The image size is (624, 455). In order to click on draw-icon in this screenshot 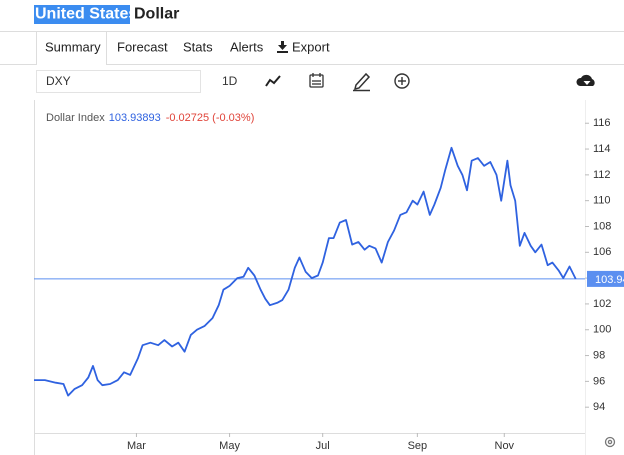, I will do `click(362, 82)`.